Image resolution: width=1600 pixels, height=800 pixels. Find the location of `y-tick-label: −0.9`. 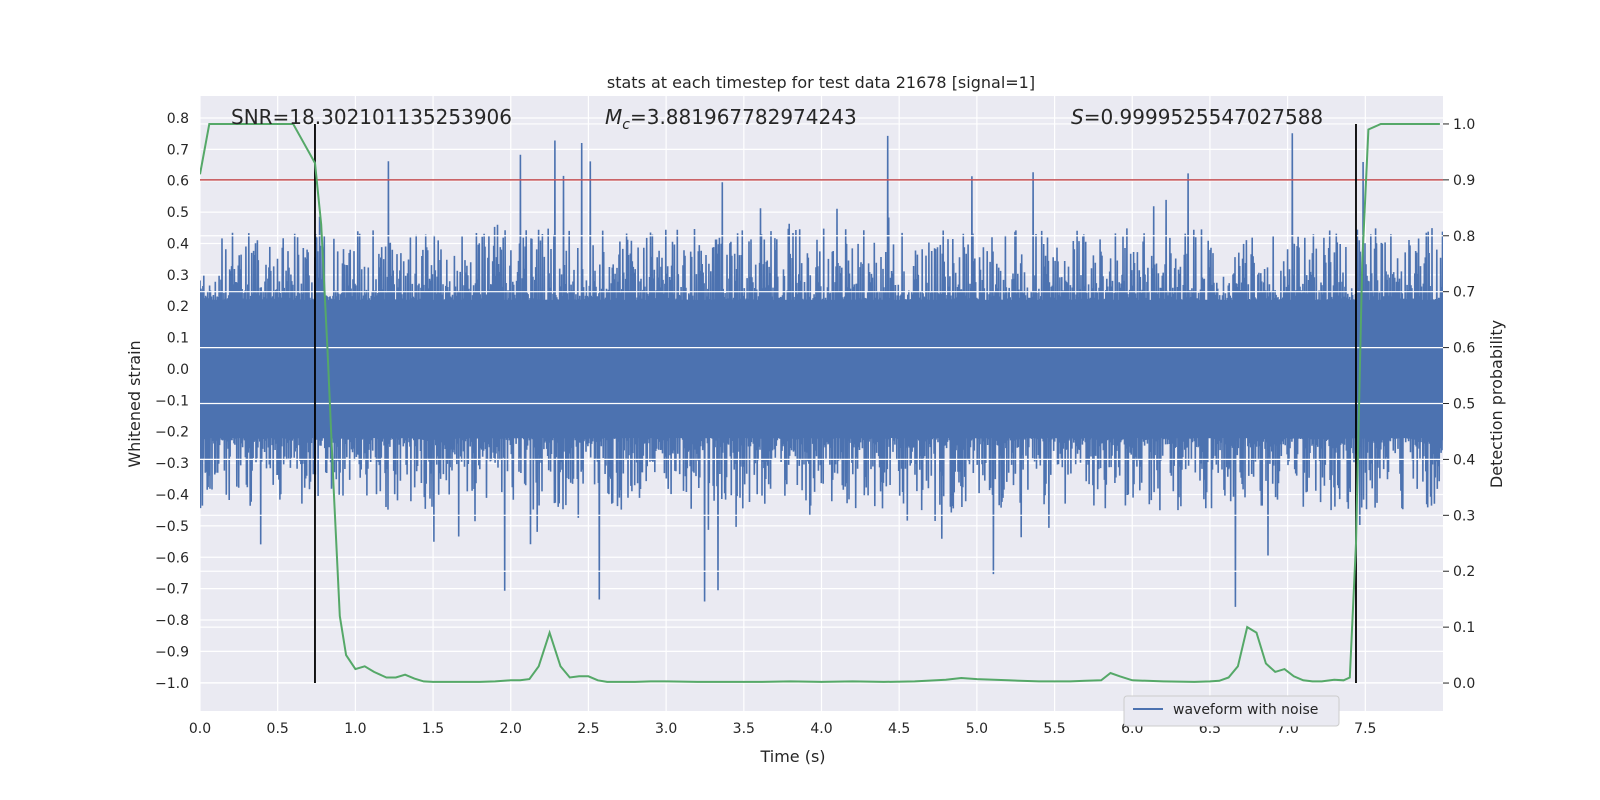

y-tick-label: −0.9 is located at coordinates (172, 652).